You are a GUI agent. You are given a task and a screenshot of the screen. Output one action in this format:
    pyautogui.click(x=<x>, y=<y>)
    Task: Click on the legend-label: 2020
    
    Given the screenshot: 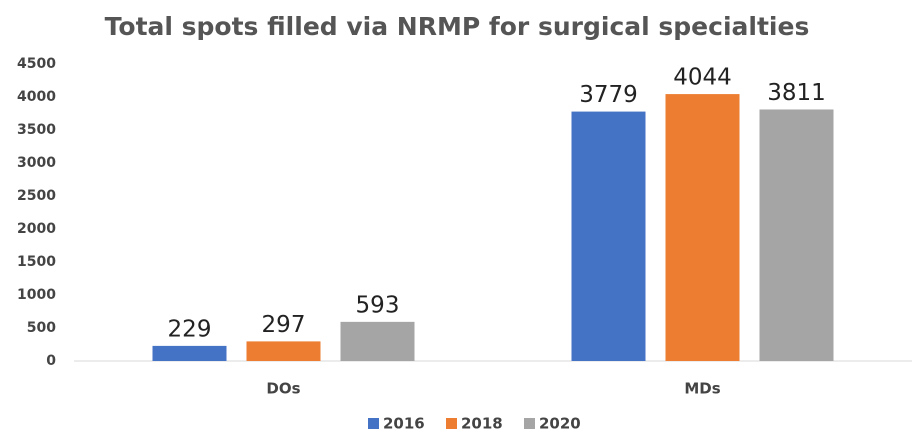 What is the action you would take?
    pyautogui.click(x=560, y=423)
    